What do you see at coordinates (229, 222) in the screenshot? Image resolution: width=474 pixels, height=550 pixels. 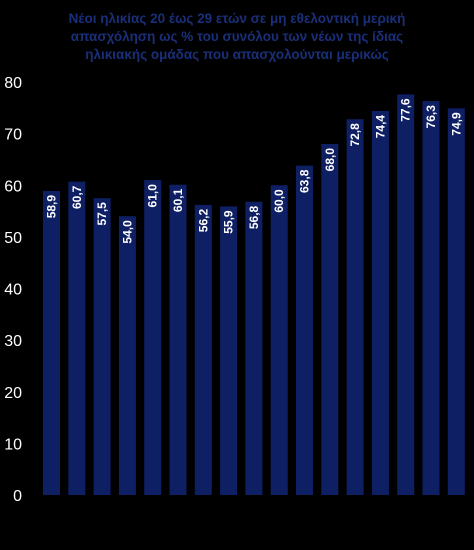 I see `data-label: 55,9` at bounding box center [229, 222].